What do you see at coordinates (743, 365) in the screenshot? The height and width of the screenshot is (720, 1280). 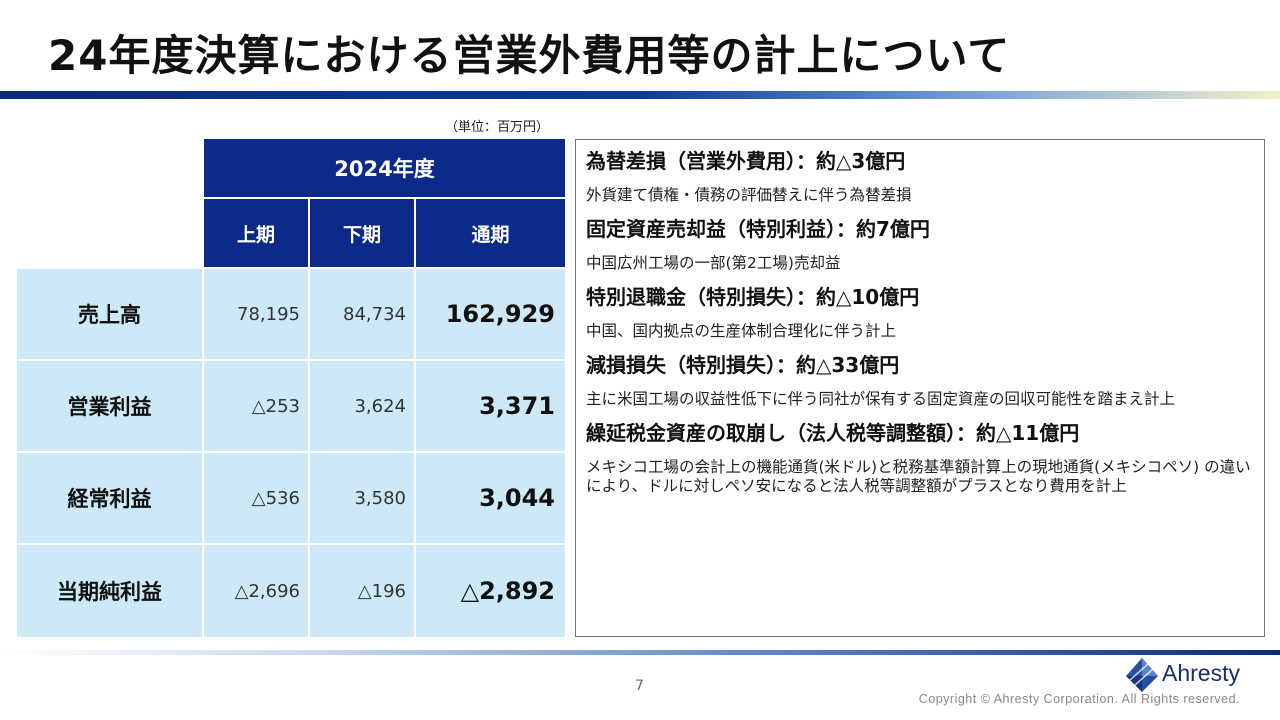 I see `note-heading: 減損損失（特別損失）：約△33億円` at bounding box center [743, 365].